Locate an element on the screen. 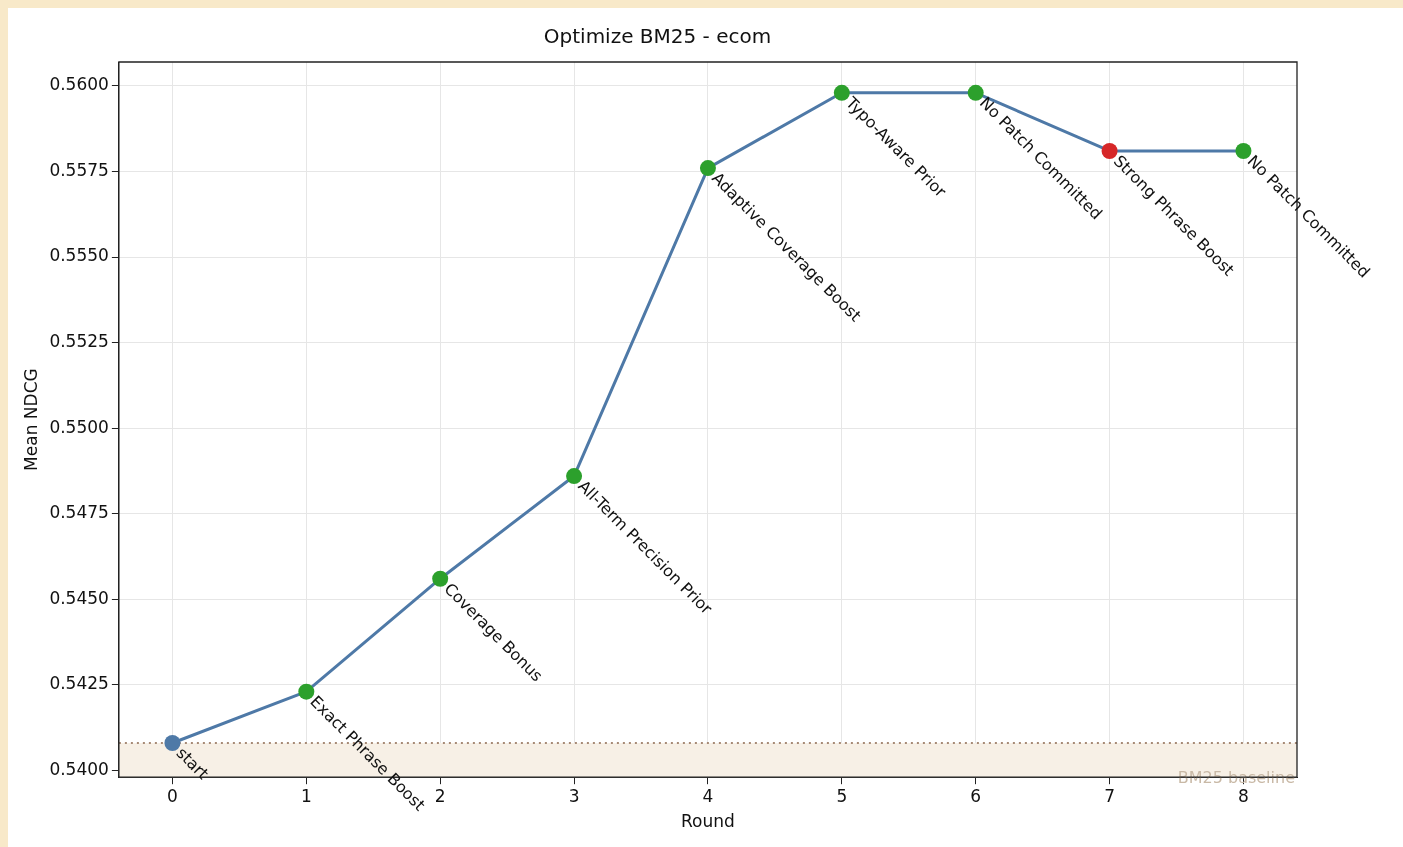 The width and height of the screenshot is (1403, 847). x-tick-label: 5 is located at coordinates (842, 795).